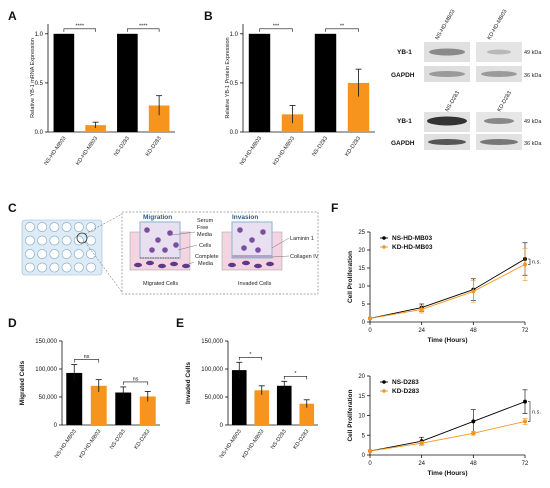 Image resolution: width=550 pixels, height=488 pixels. I want to click on blot-row-yb1-2: YB-1, so click(404, 121).